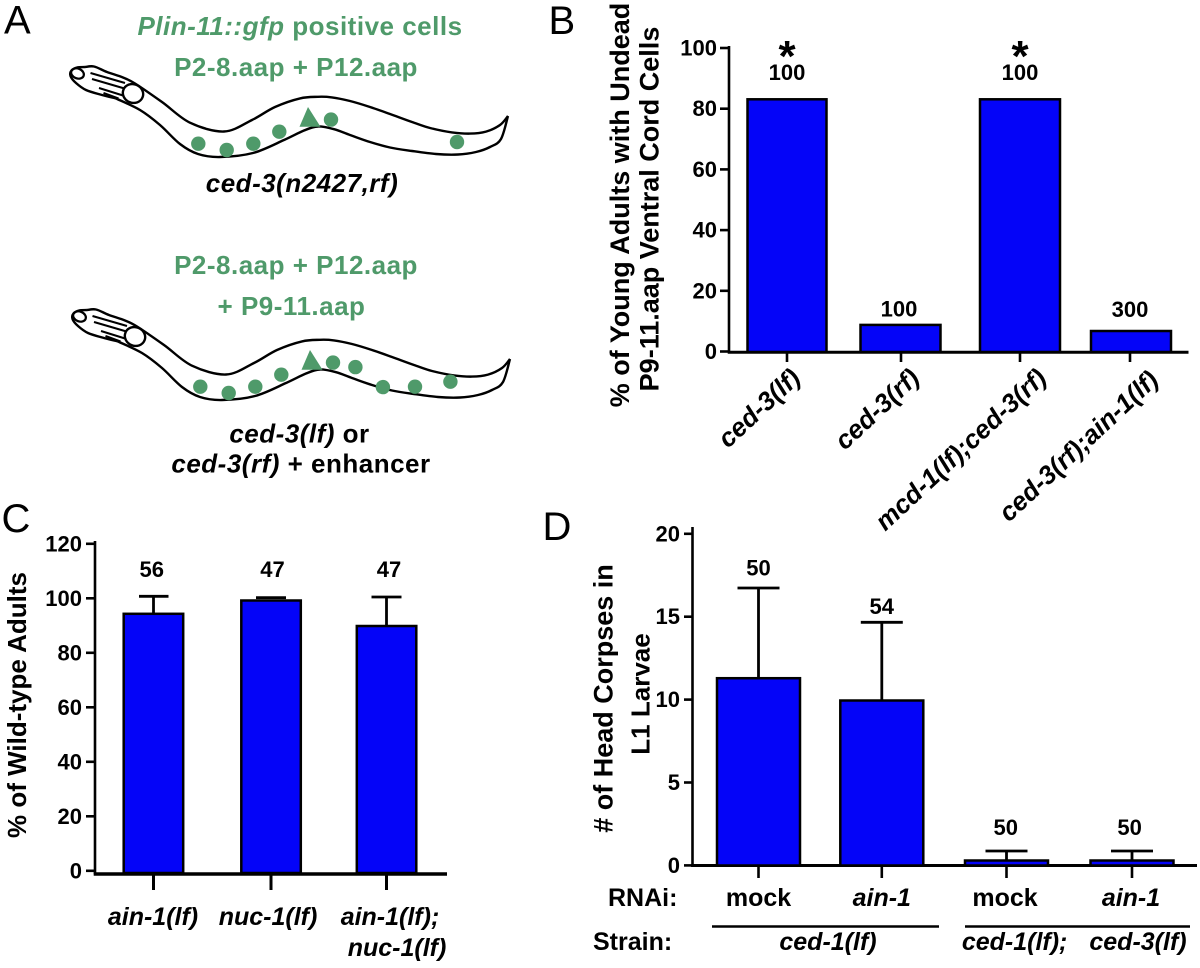 The image size is (1200, 968). What do you see at coordinates (1015, 942) in the screenshot?
I see `svg-text: ced-1(lf);` at bounding box center [1015, 942].